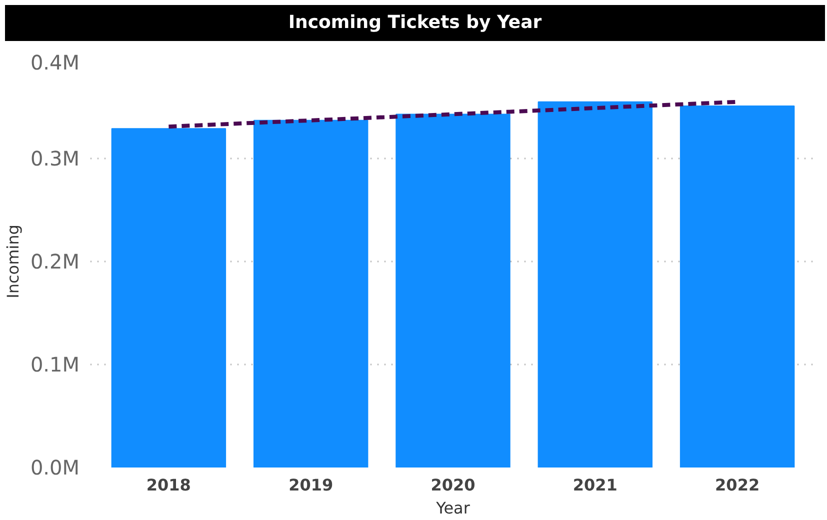 This screenshot has height=520, width=827. Describe the element at coordinates (415, 23) in the screenshot. I see `chart-title: Incoming Tickets by Year` at that location.